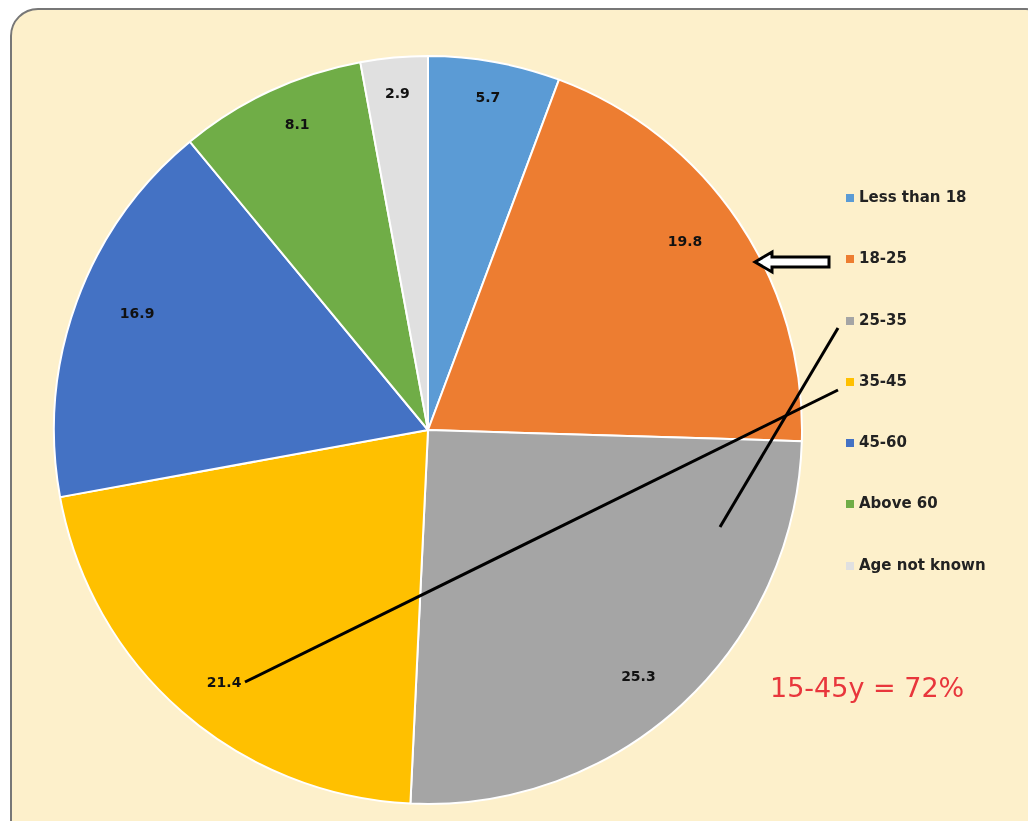 The width and height of the screenshot is (1028, 821). What do you see at coordinates (883, 380) in the screenshot?
I see `legend-label: 35-45` at bounding box center [883, 380].